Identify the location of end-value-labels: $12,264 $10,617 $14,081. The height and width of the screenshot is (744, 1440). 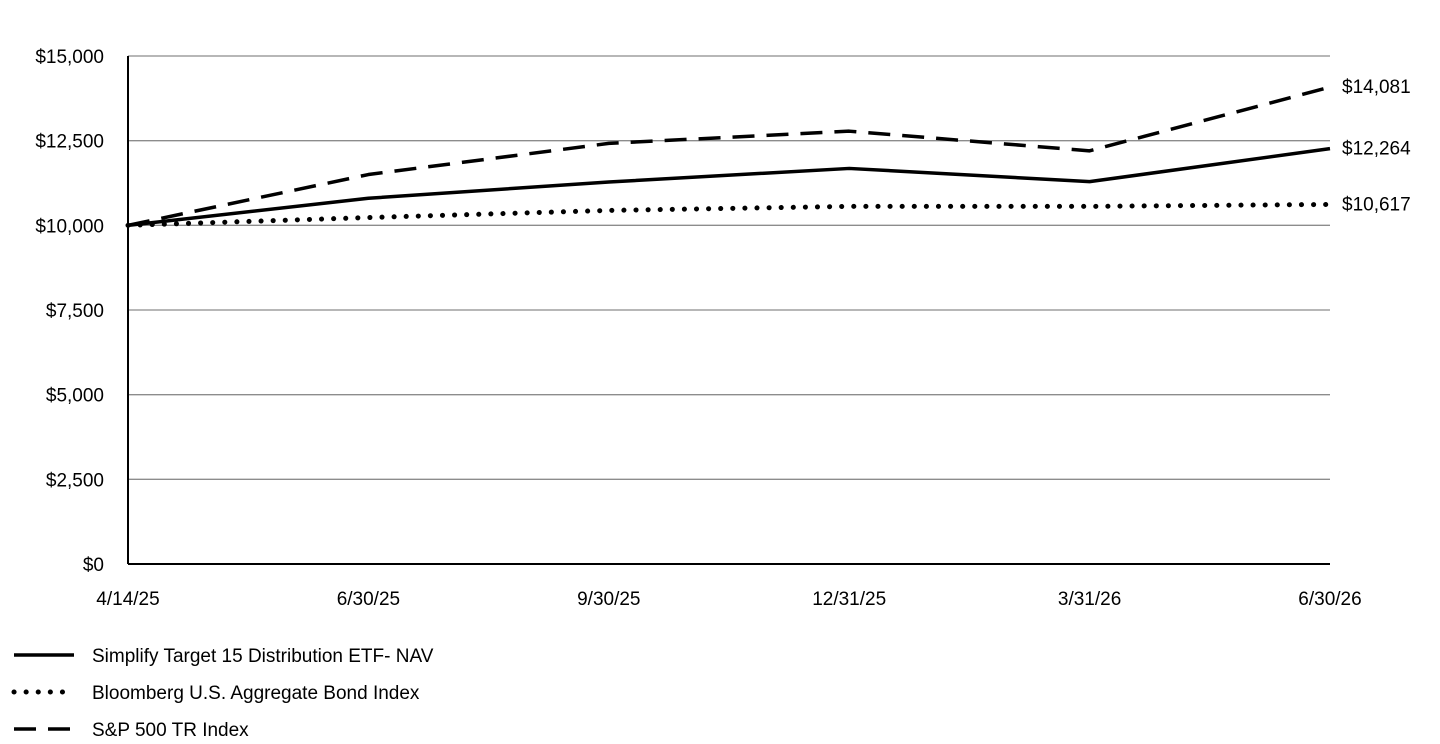
(1376, 146).